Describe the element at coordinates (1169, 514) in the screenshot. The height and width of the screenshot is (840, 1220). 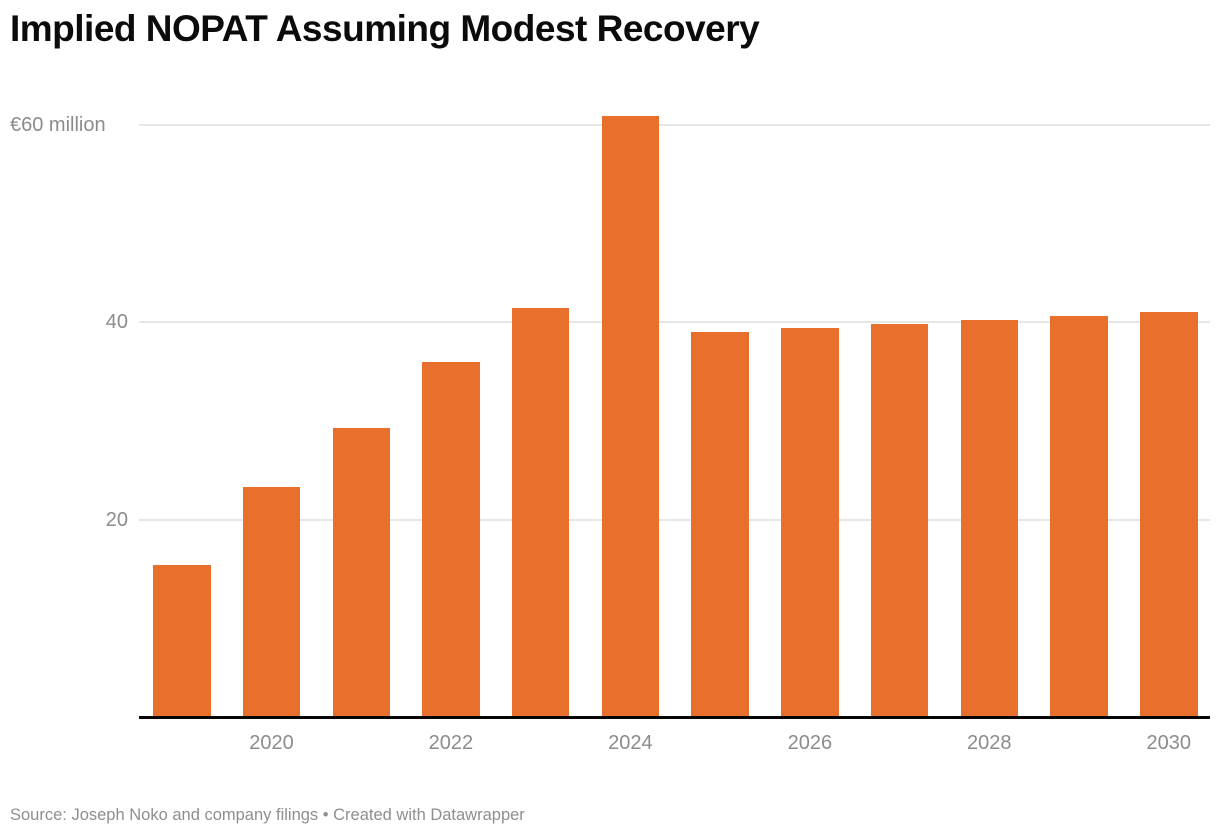
I see `bar-2030` at that location.